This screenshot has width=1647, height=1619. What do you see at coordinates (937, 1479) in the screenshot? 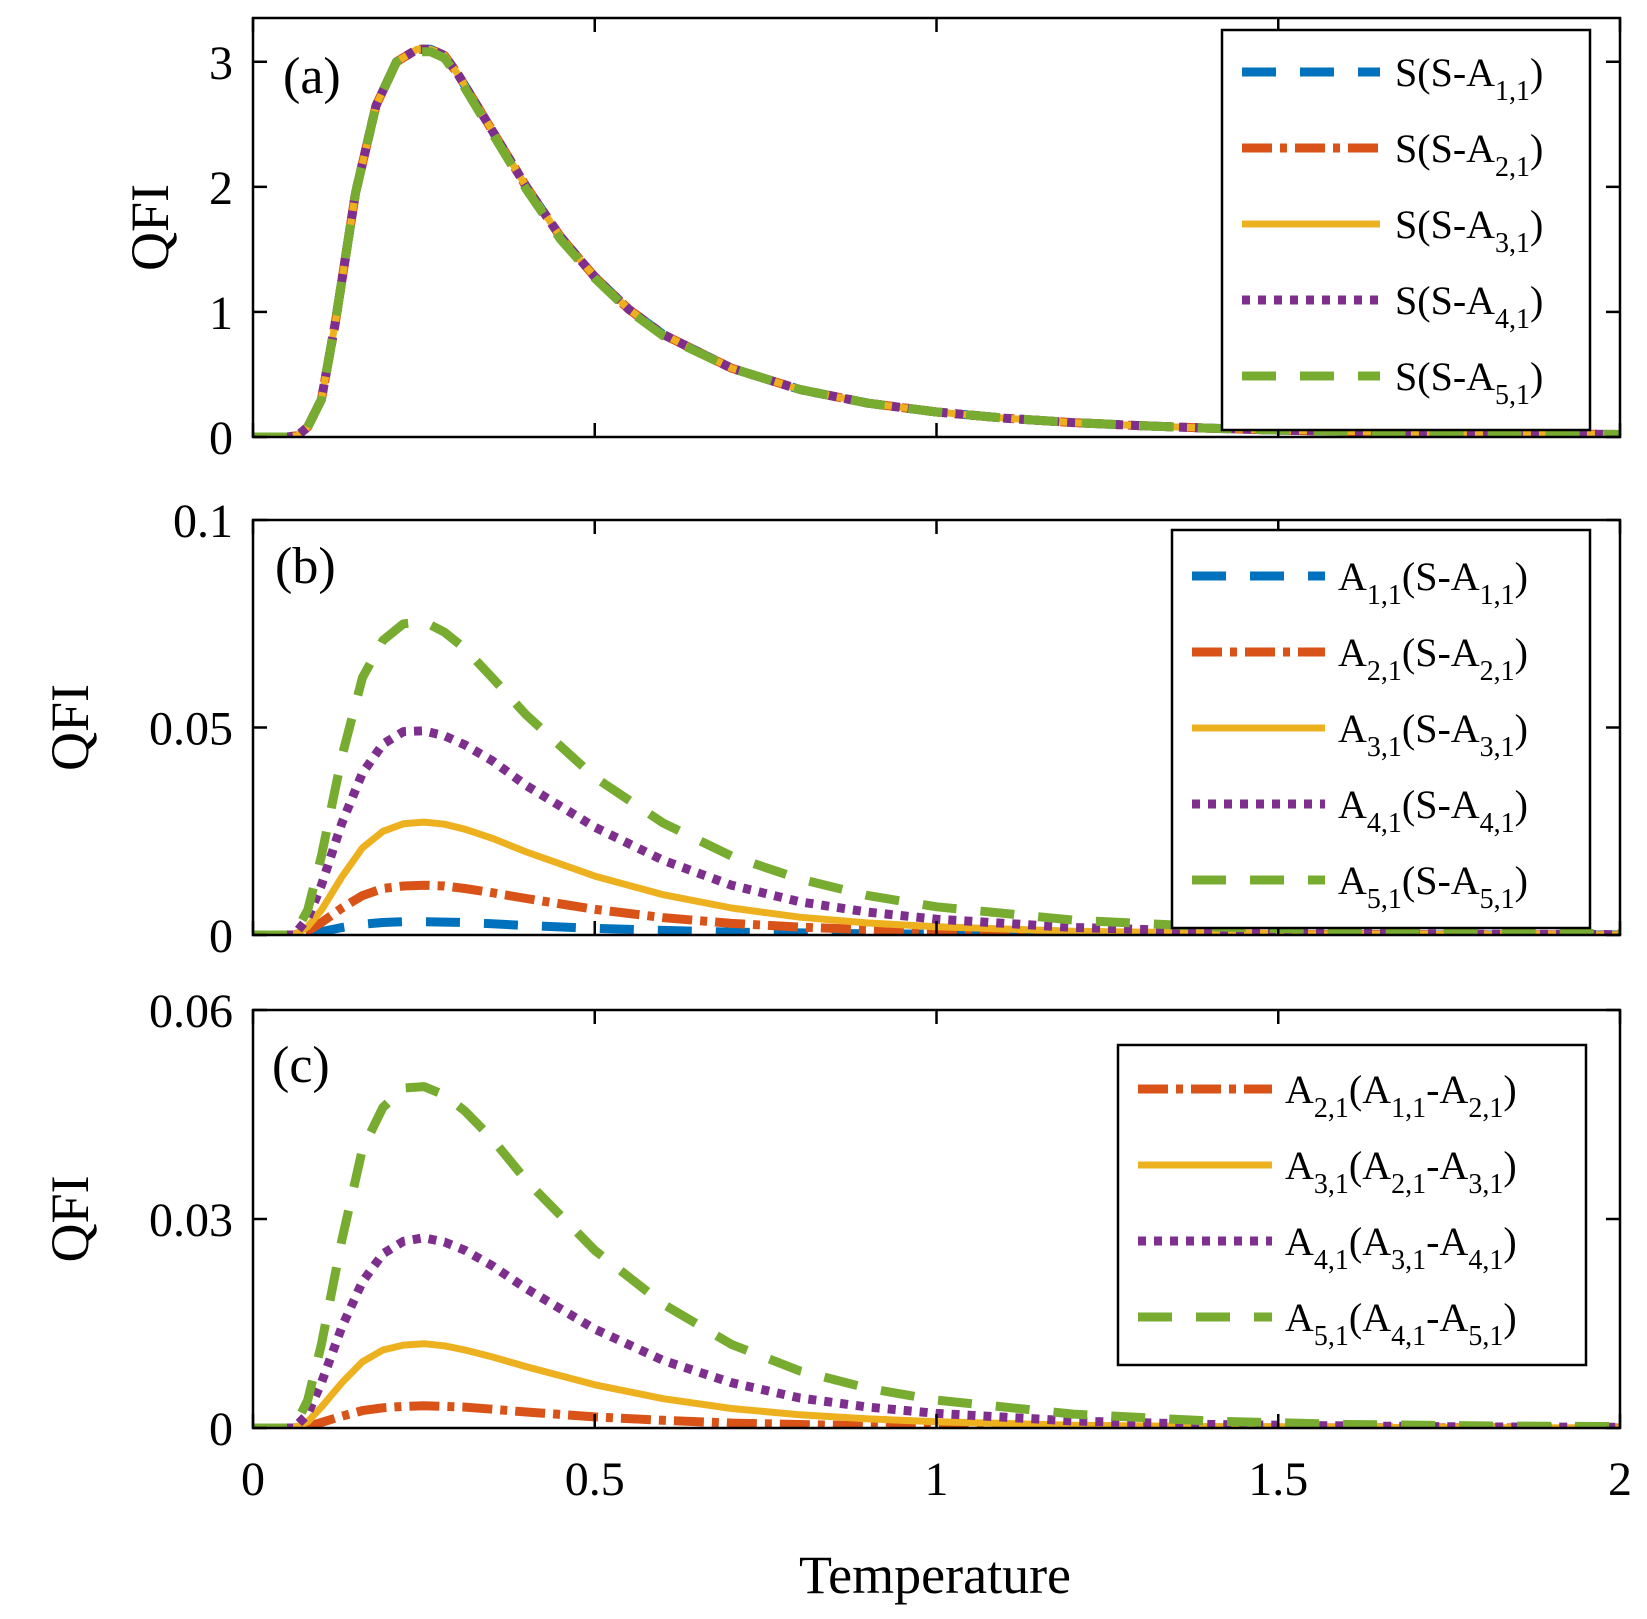
I see `x-tick-label: 1` at bounding box center [937, 1479].